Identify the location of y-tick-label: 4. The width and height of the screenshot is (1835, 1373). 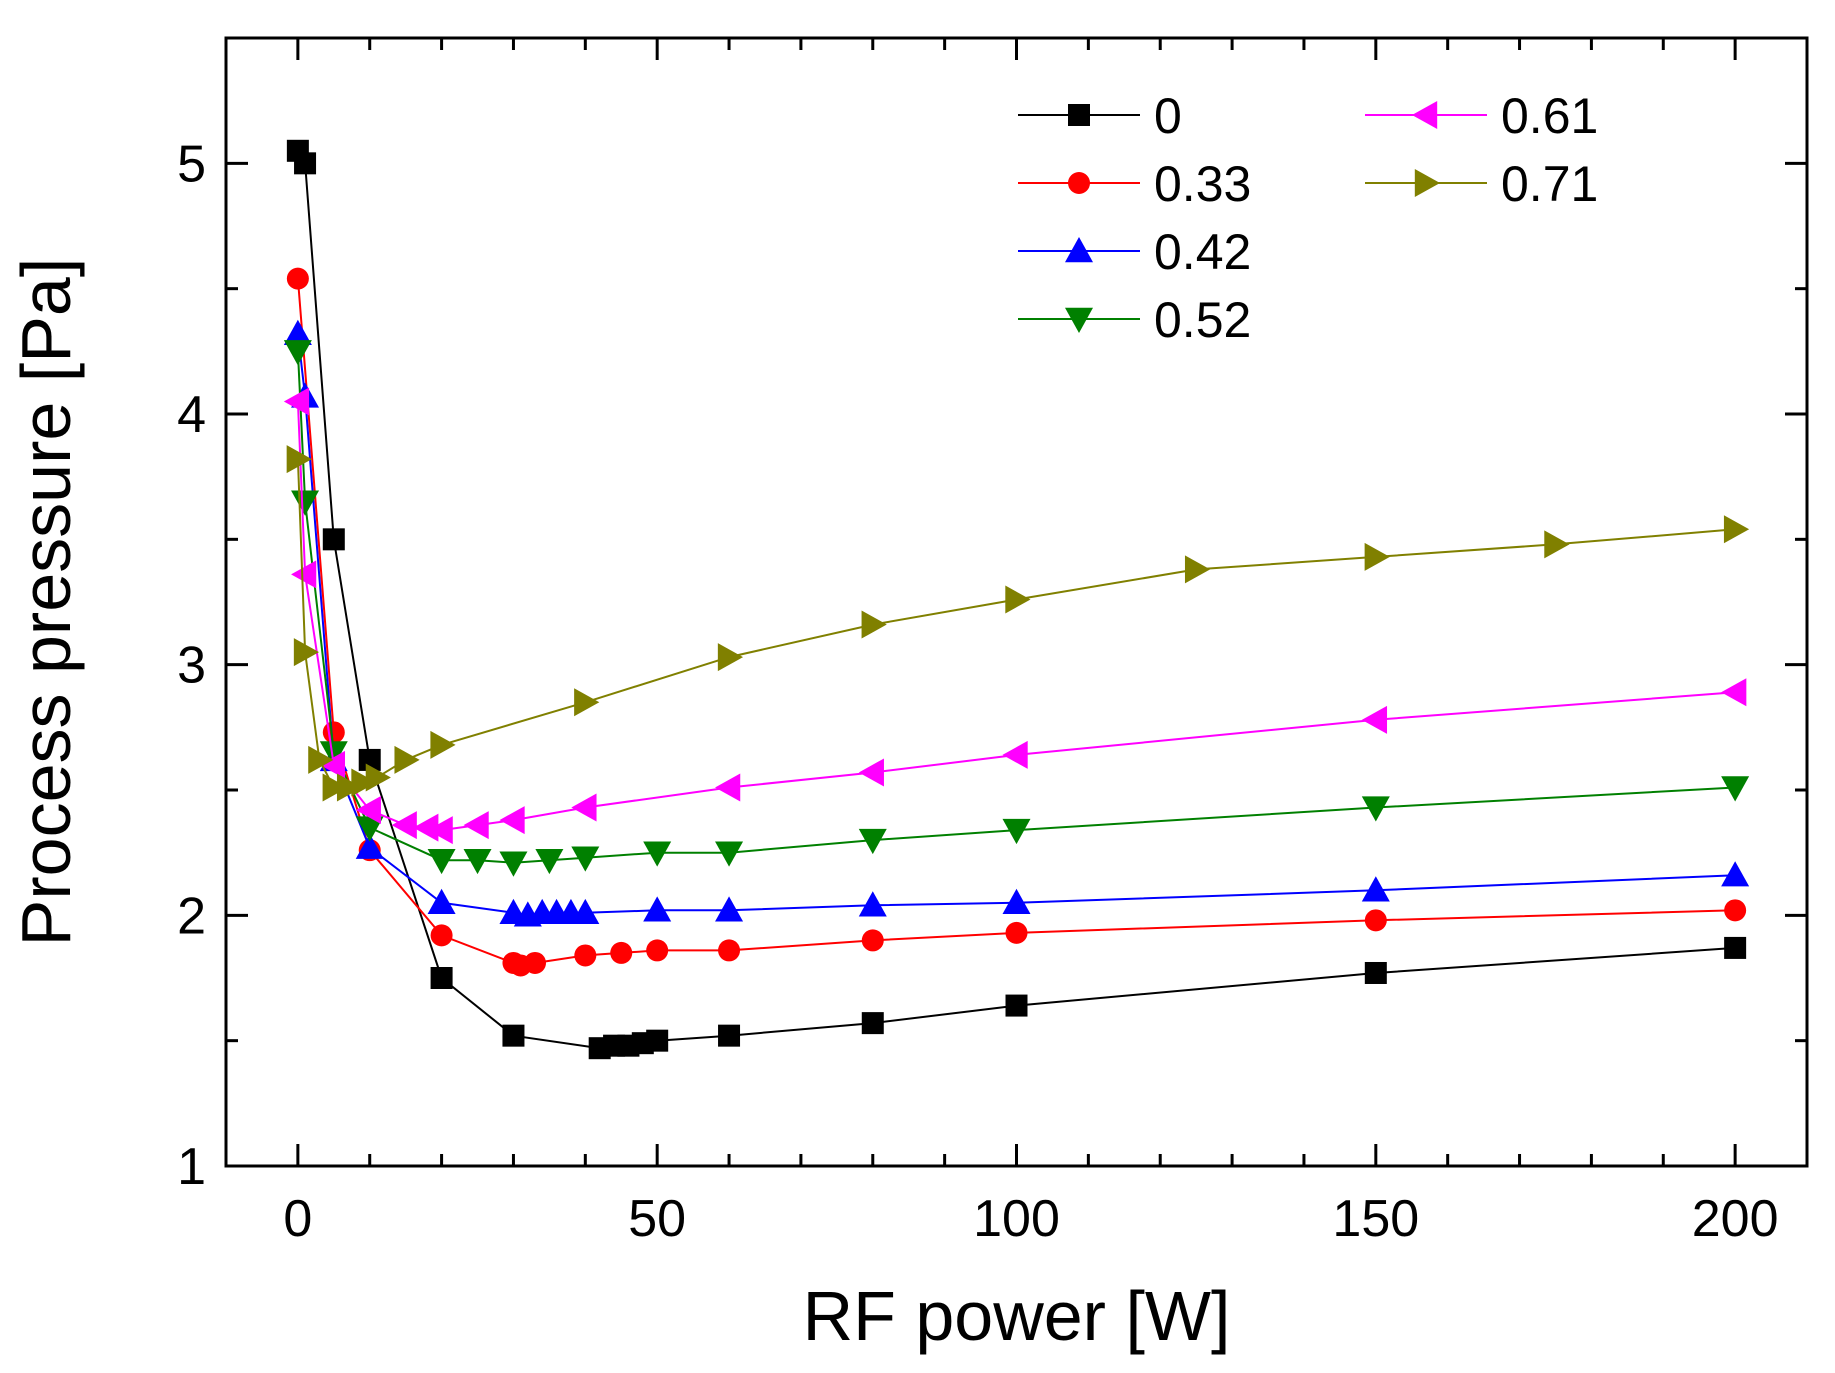
(191, 415).